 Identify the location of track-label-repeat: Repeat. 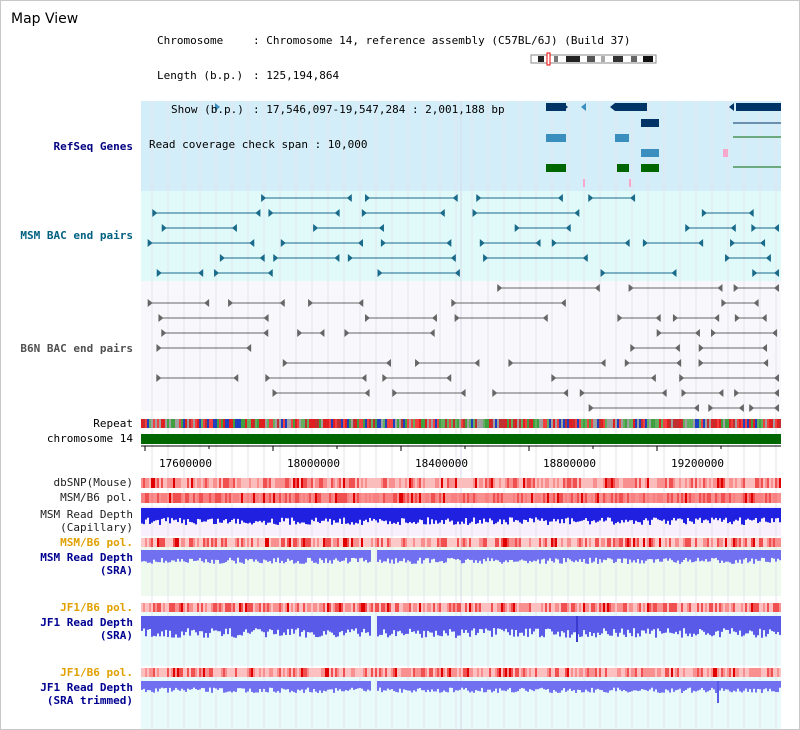
(113, 423).